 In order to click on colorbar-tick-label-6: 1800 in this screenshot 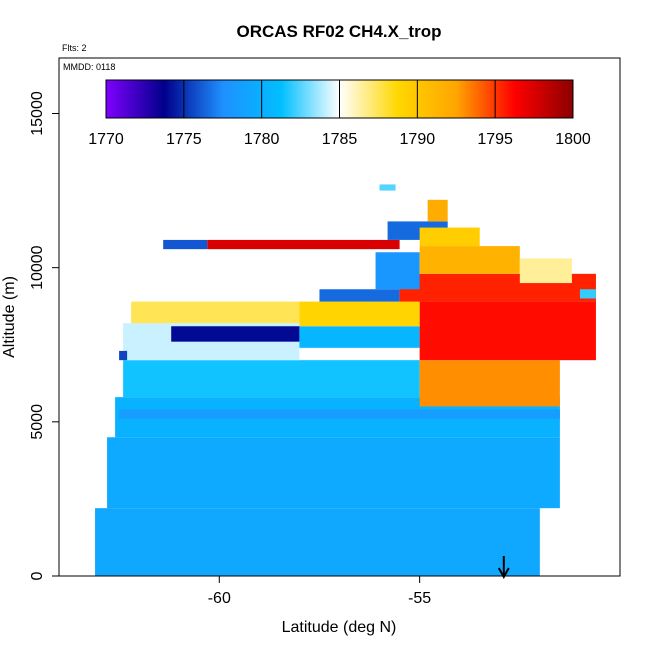, I will do `click(573, 139)`.